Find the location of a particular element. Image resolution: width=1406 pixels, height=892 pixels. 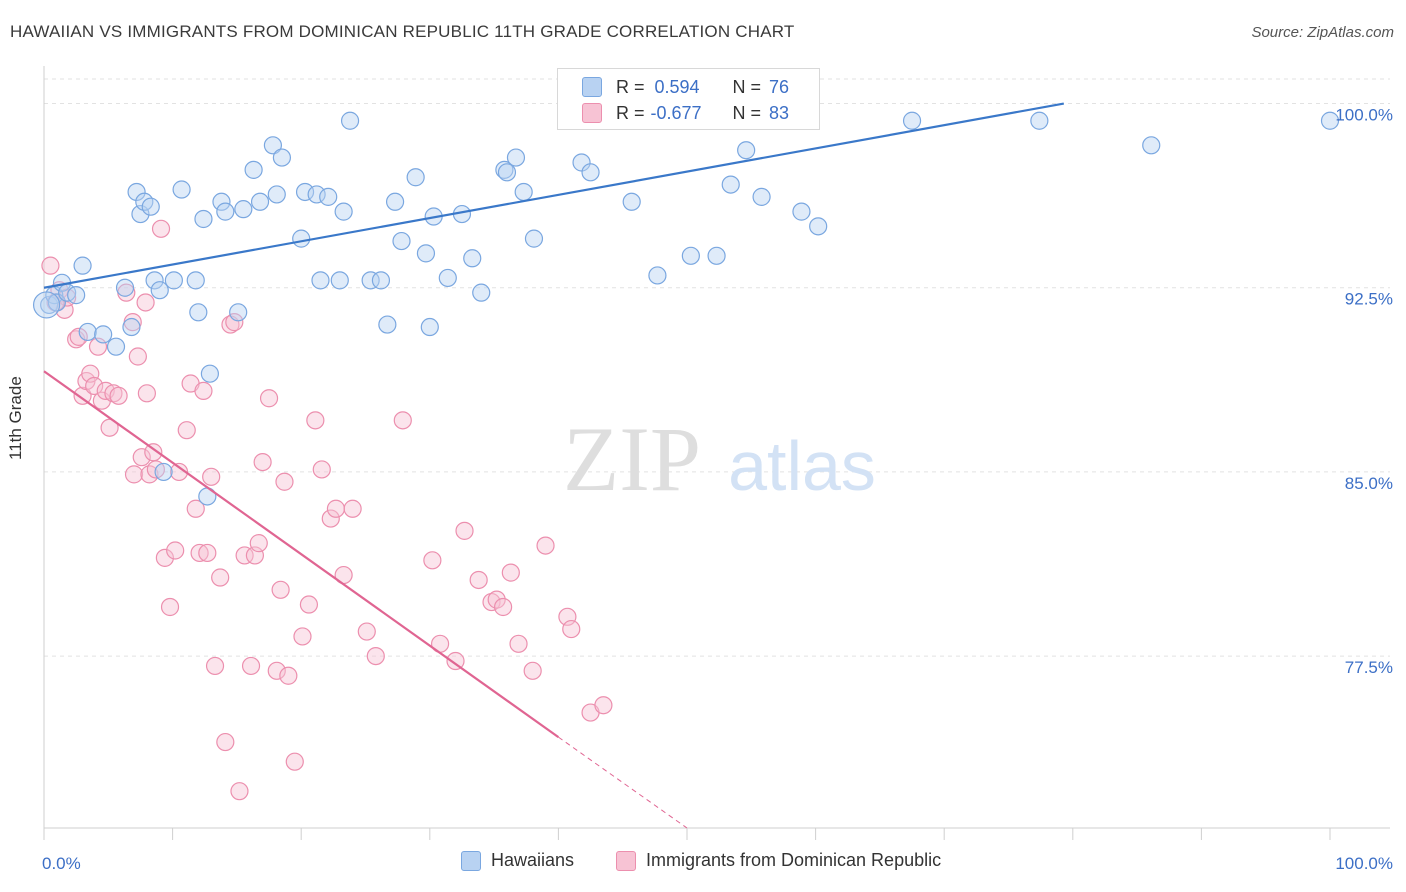

legend-swatch-dominican is located at coordinates (626, 860).